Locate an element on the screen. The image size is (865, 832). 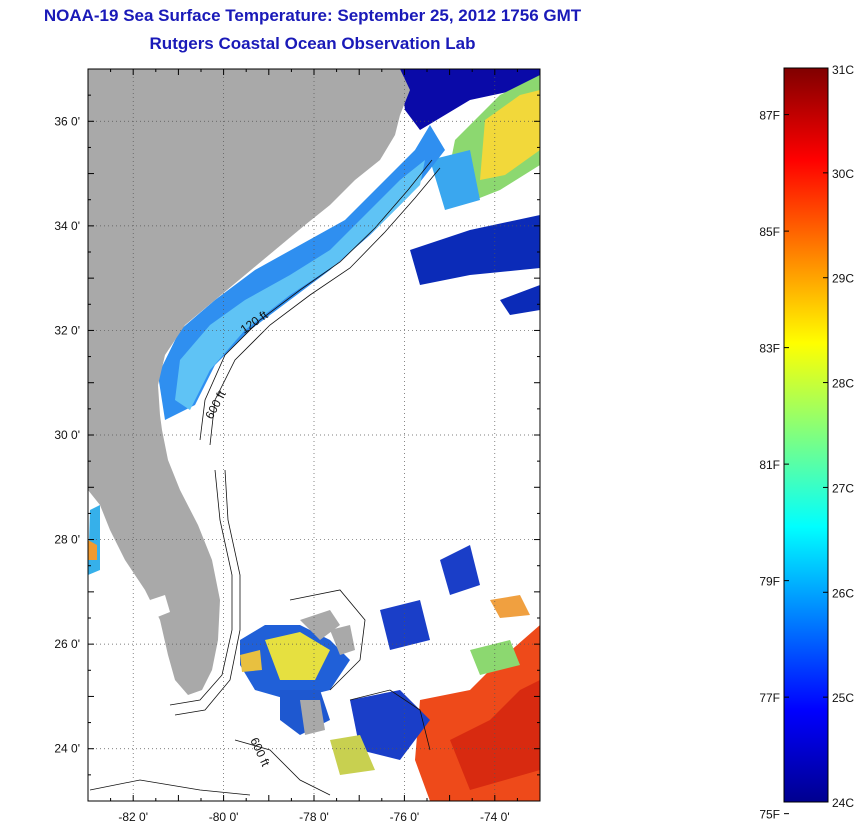
lon-tick-label: -76 0' is located at coordinates (405, 817).